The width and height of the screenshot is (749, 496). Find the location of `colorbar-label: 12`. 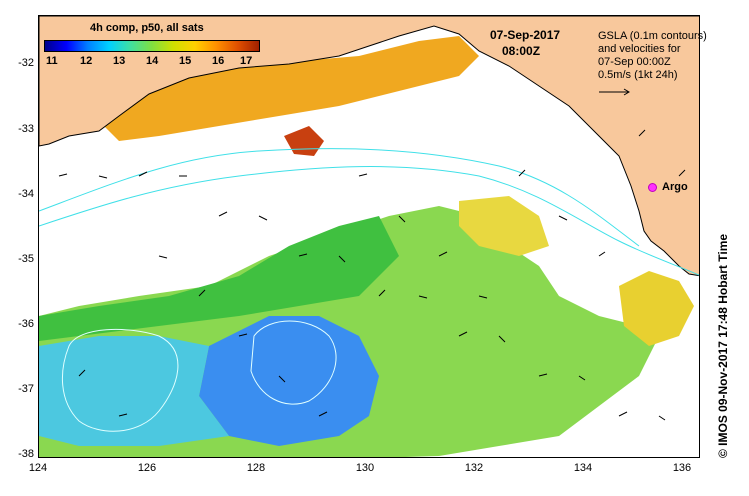

colorbar-label: 12 is located at coordinates (86, 61).